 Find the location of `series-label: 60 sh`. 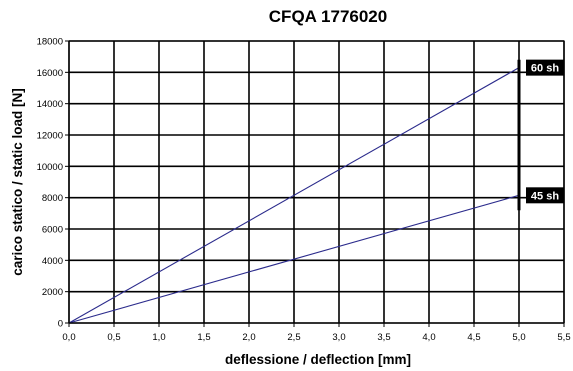

series-label: 60 sh is located at coordinates (545, 69).